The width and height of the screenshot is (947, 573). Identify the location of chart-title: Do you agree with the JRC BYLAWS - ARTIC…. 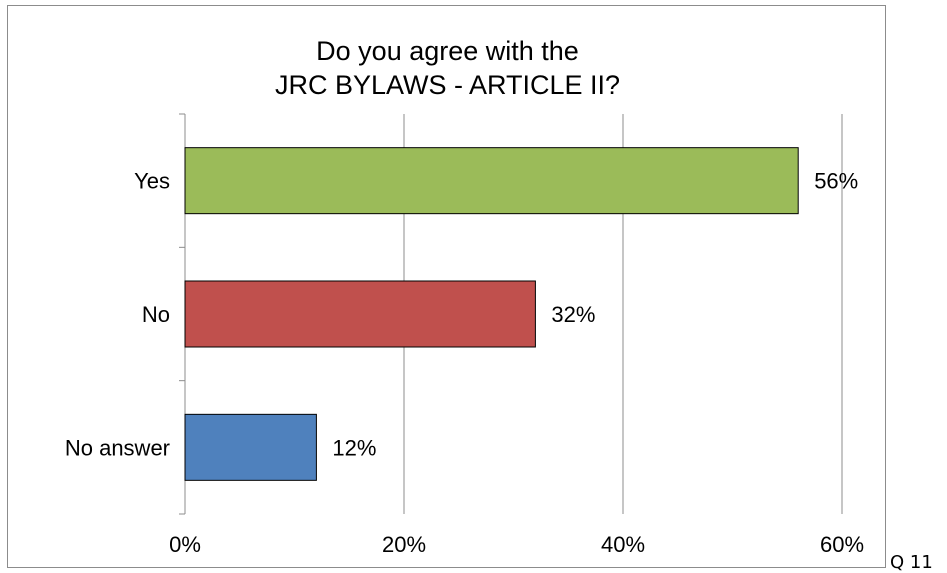
(447, 68).